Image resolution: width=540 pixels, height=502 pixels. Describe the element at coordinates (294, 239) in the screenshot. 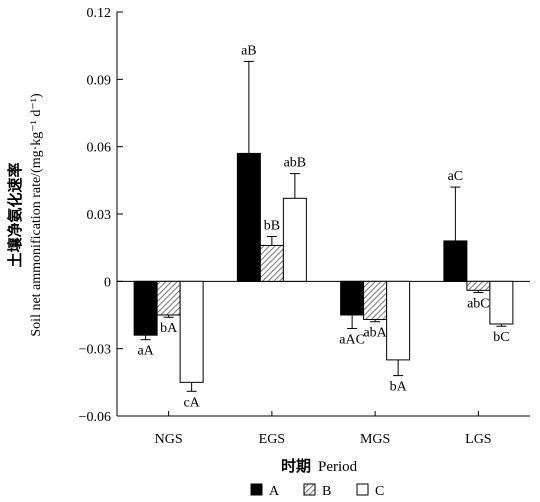

I see `bar-C-EGS` at that location.